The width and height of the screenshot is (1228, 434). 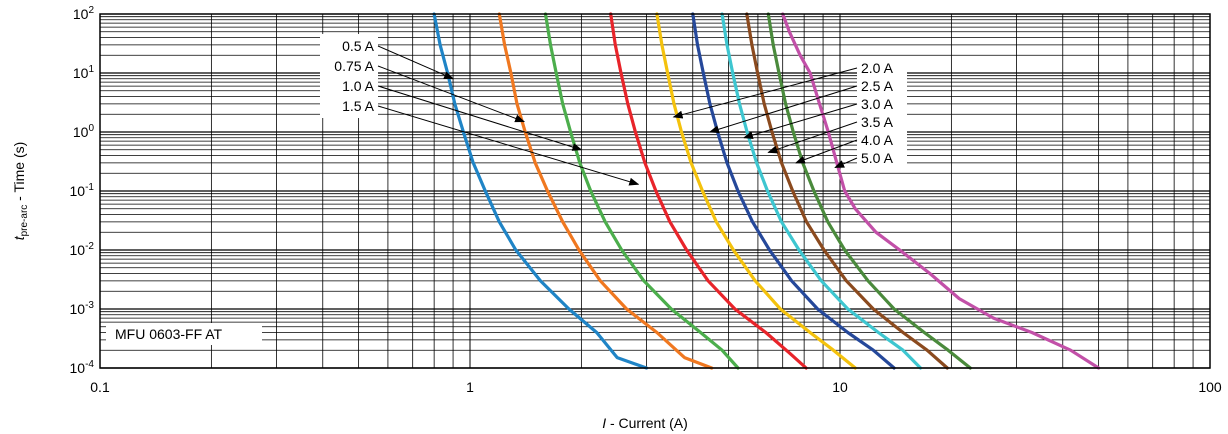 What do you see at coordinates (358, 46) in the screenshot?
I see `callout-label-0: 0.5 A` at bounding box center [358, 46].